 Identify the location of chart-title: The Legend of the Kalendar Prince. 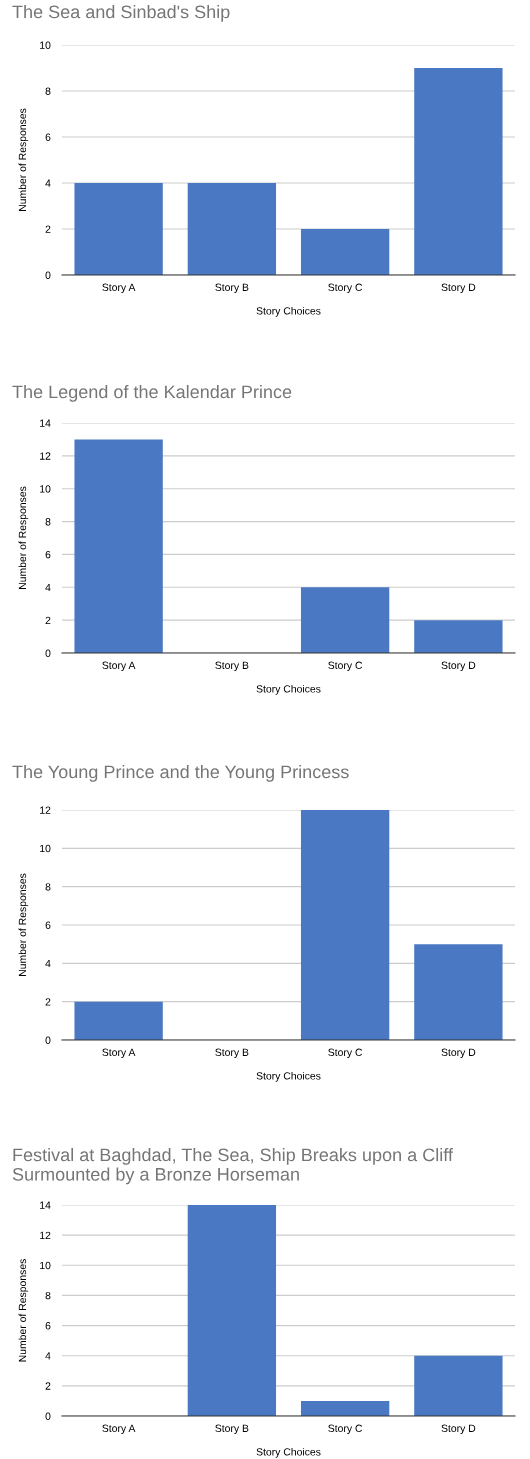
(152, 393).